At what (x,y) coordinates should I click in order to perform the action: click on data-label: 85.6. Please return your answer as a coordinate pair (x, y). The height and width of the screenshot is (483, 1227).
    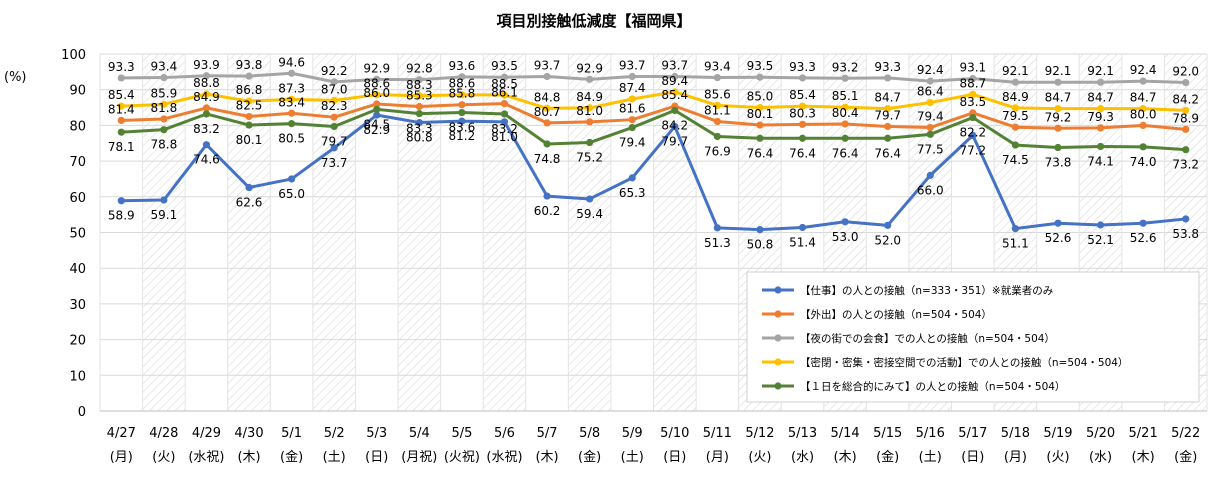
    Looking at the image, I should click on (717, 94).